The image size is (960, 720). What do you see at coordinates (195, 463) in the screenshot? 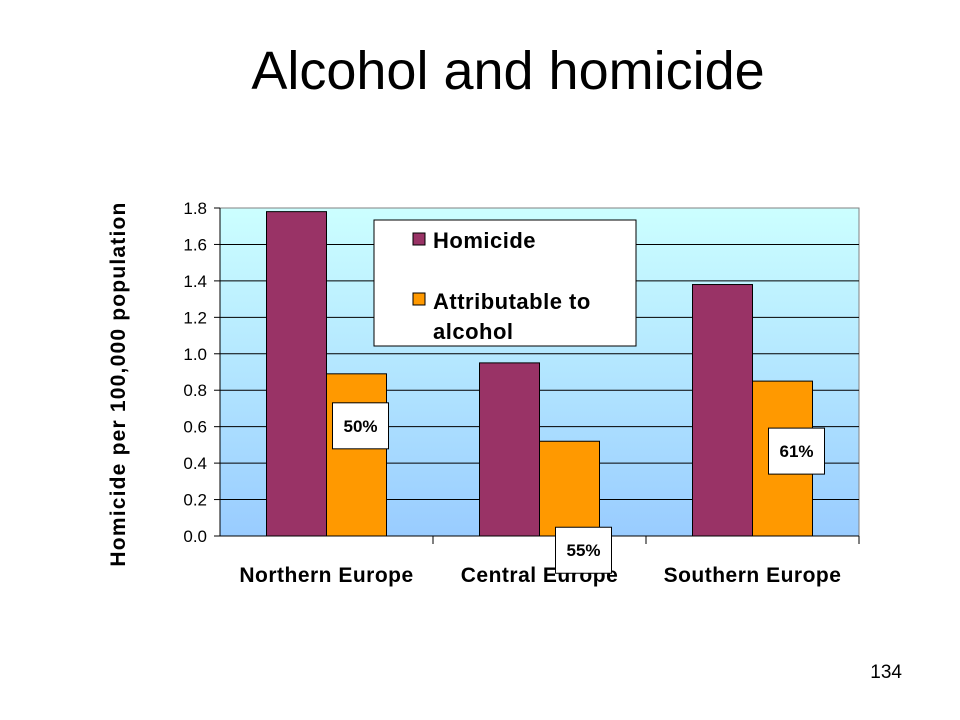
I see `y-tick-label: 0.4` at bounding box center [195, 463].